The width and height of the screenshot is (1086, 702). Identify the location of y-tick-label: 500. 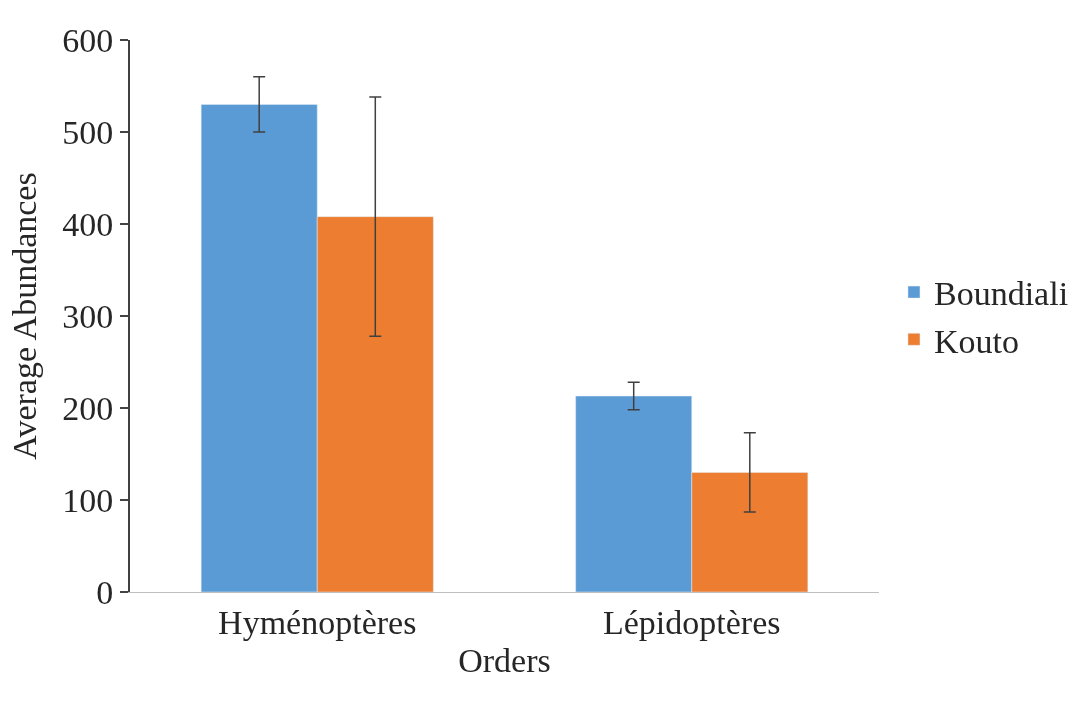
(88, 132).